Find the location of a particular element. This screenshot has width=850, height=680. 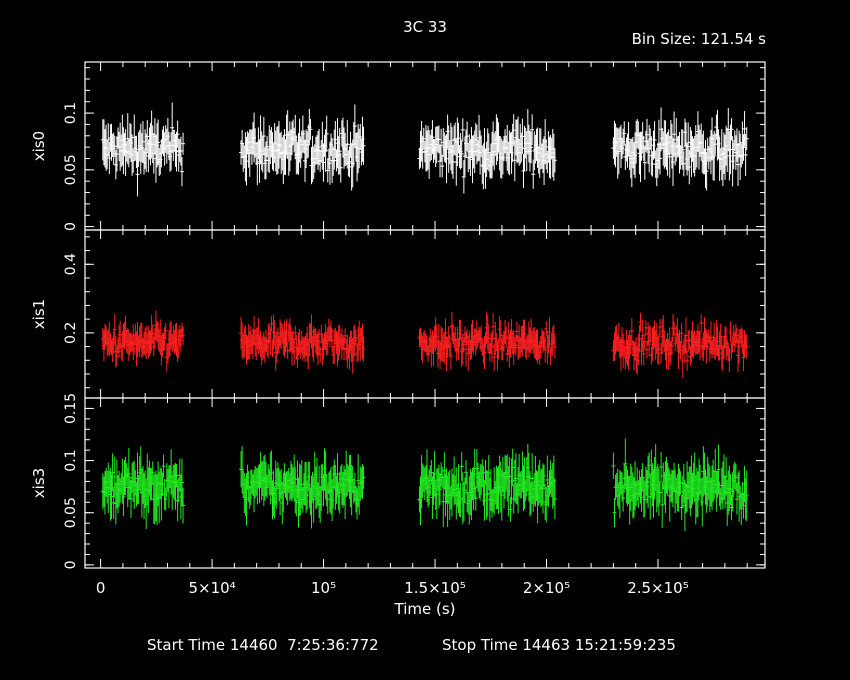

y-axis-label-xis3: xis3 is located at coordinates (39, 483).